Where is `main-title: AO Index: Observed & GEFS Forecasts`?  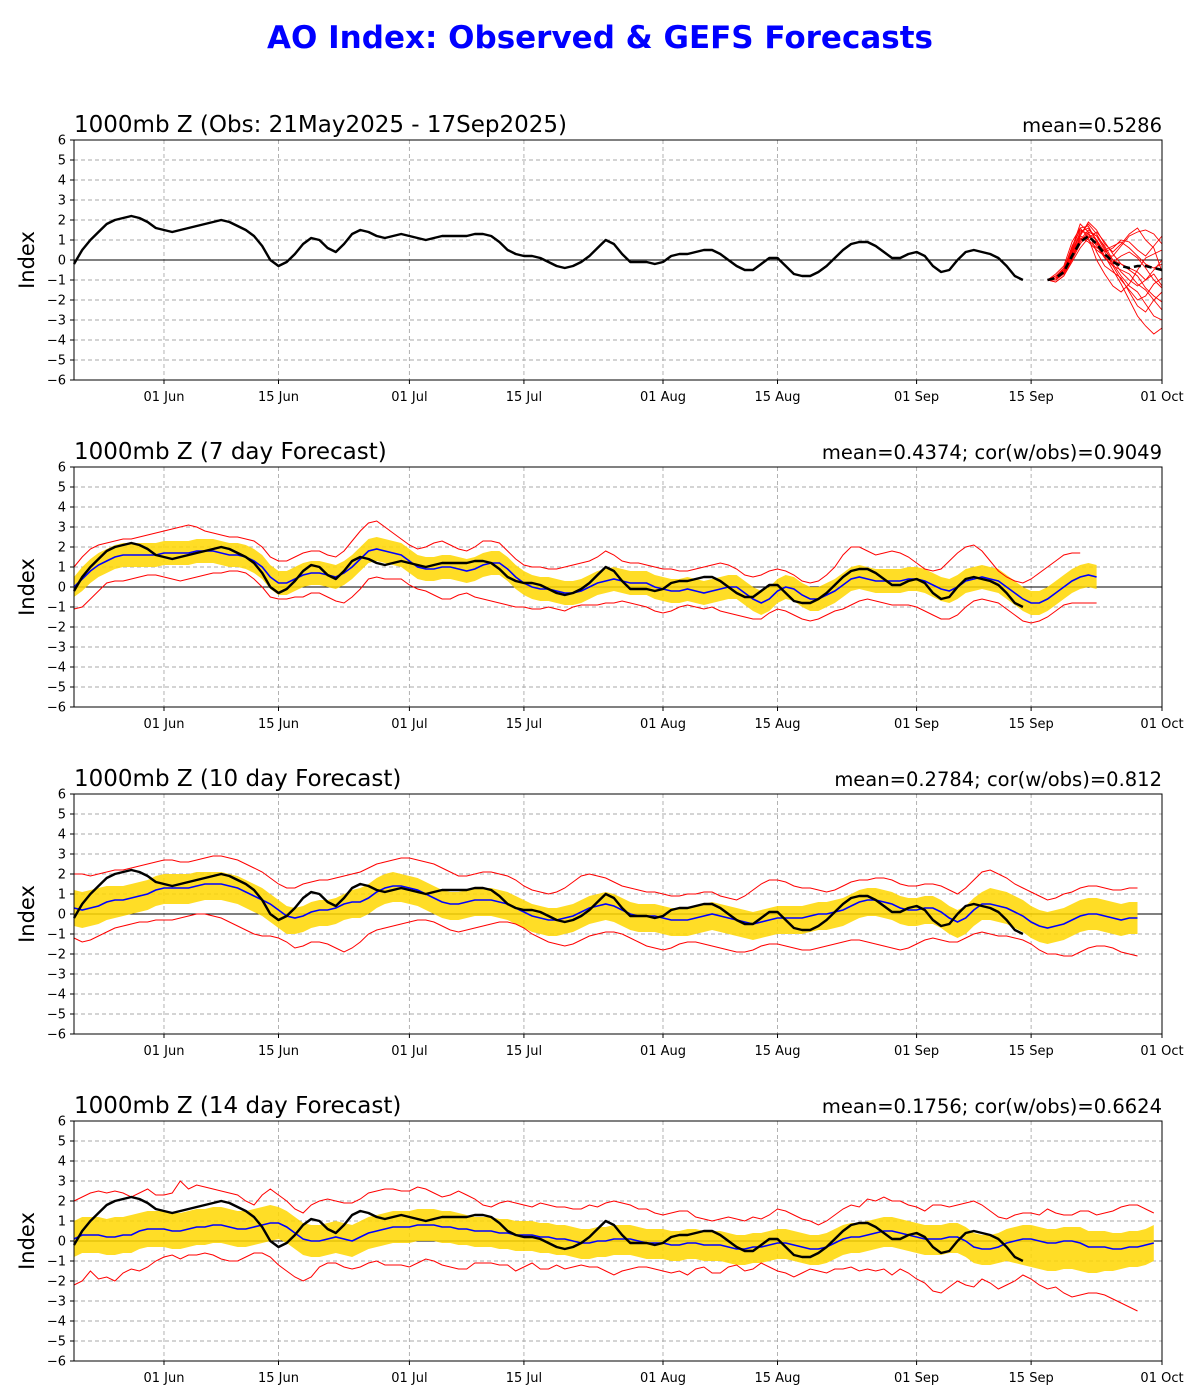
main-title: AO Index: Observed & GEFS Forecasts is located at coordinates (600, 38).